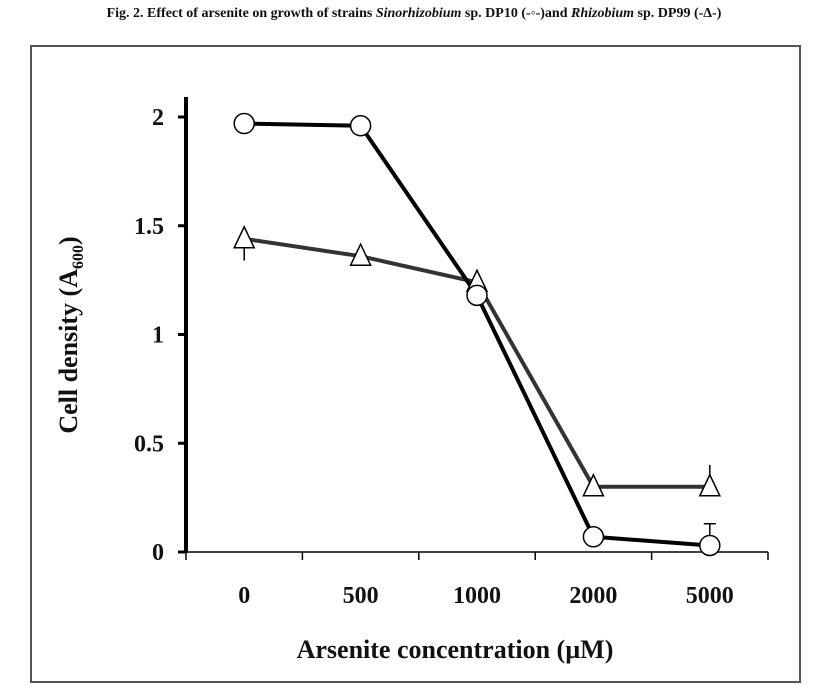 The height and width of the screenshot is (685, 828). Describe the element at coordinates (158, 118) in the screenshot. I see `y-tick-label: 2` at that location.